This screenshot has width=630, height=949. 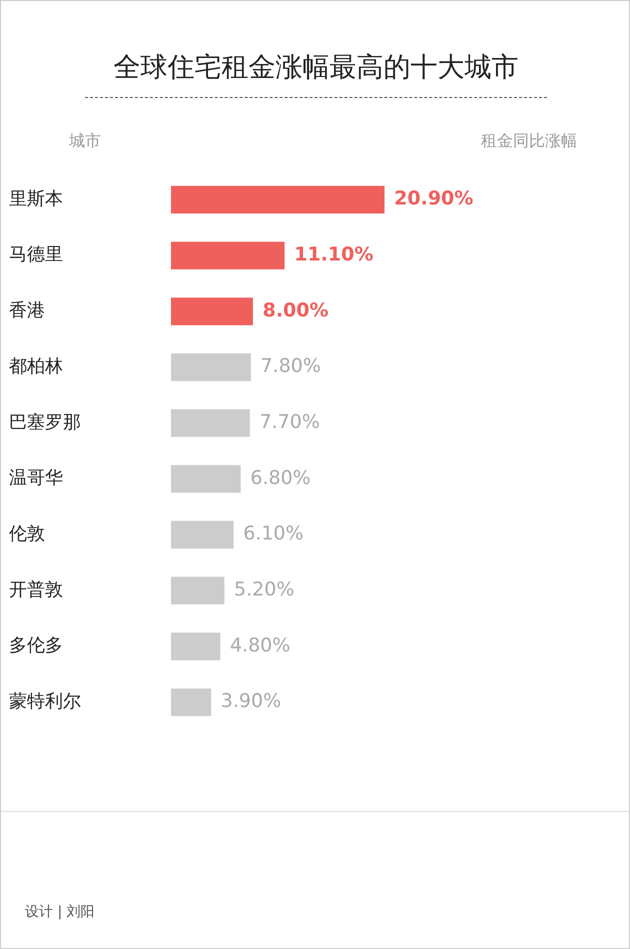 What do you see at coordinates (36, 255) in the screenshot?
I see `y-tick-label: 马德里` at bounding box center [36, 255].